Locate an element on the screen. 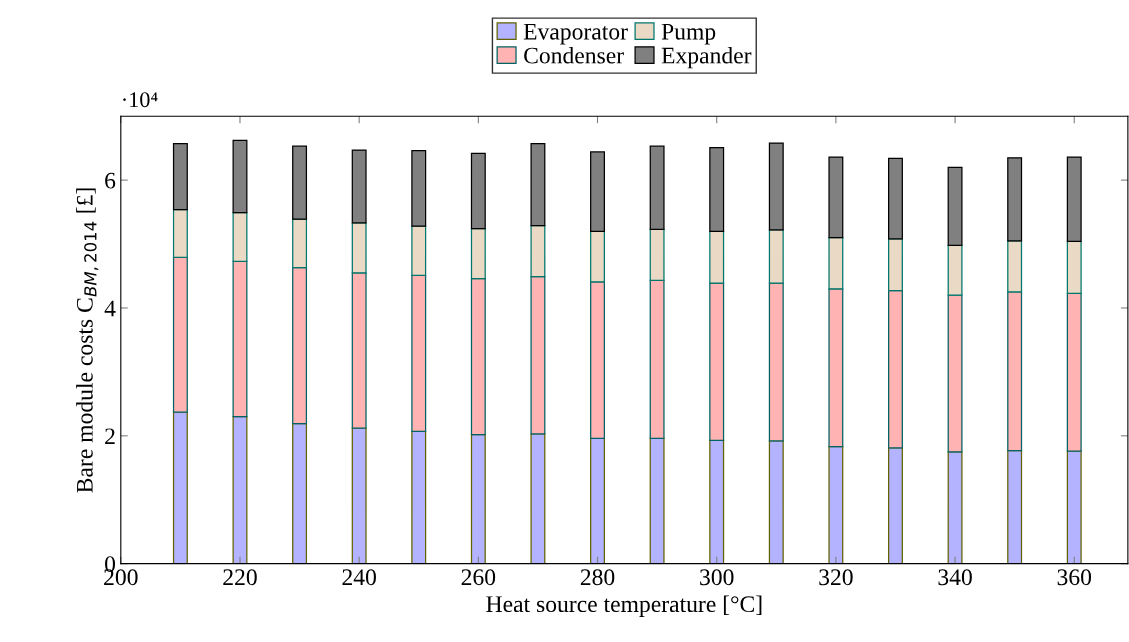 The height and width of the screenshot is (642, 1129). x-tick-label: 300 is located at coordinates (717, 577).